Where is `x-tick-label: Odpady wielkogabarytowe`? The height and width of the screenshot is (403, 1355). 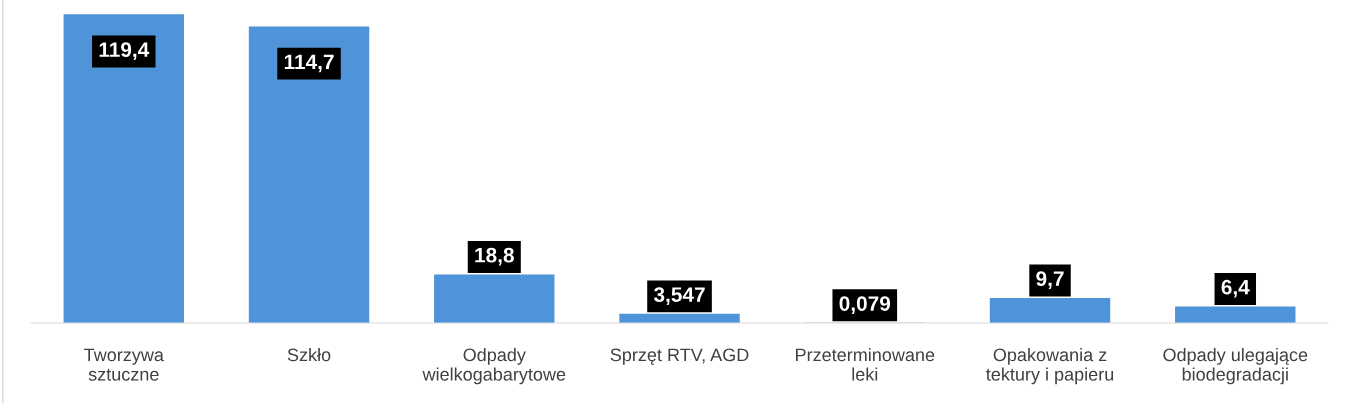 x-tick-label: Odpady wielkogabarytowe is located at coordinates (494, 366).